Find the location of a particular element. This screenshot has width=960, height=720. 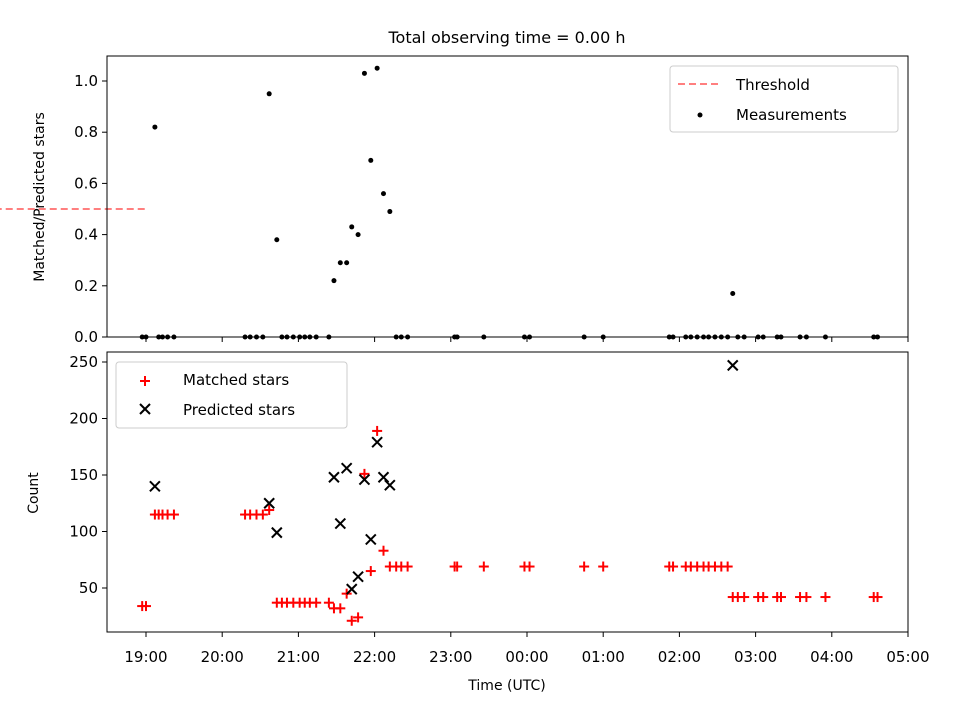

bottom-y-ticks: 50 100 150 200 250 is located at coordinates (88, 475).